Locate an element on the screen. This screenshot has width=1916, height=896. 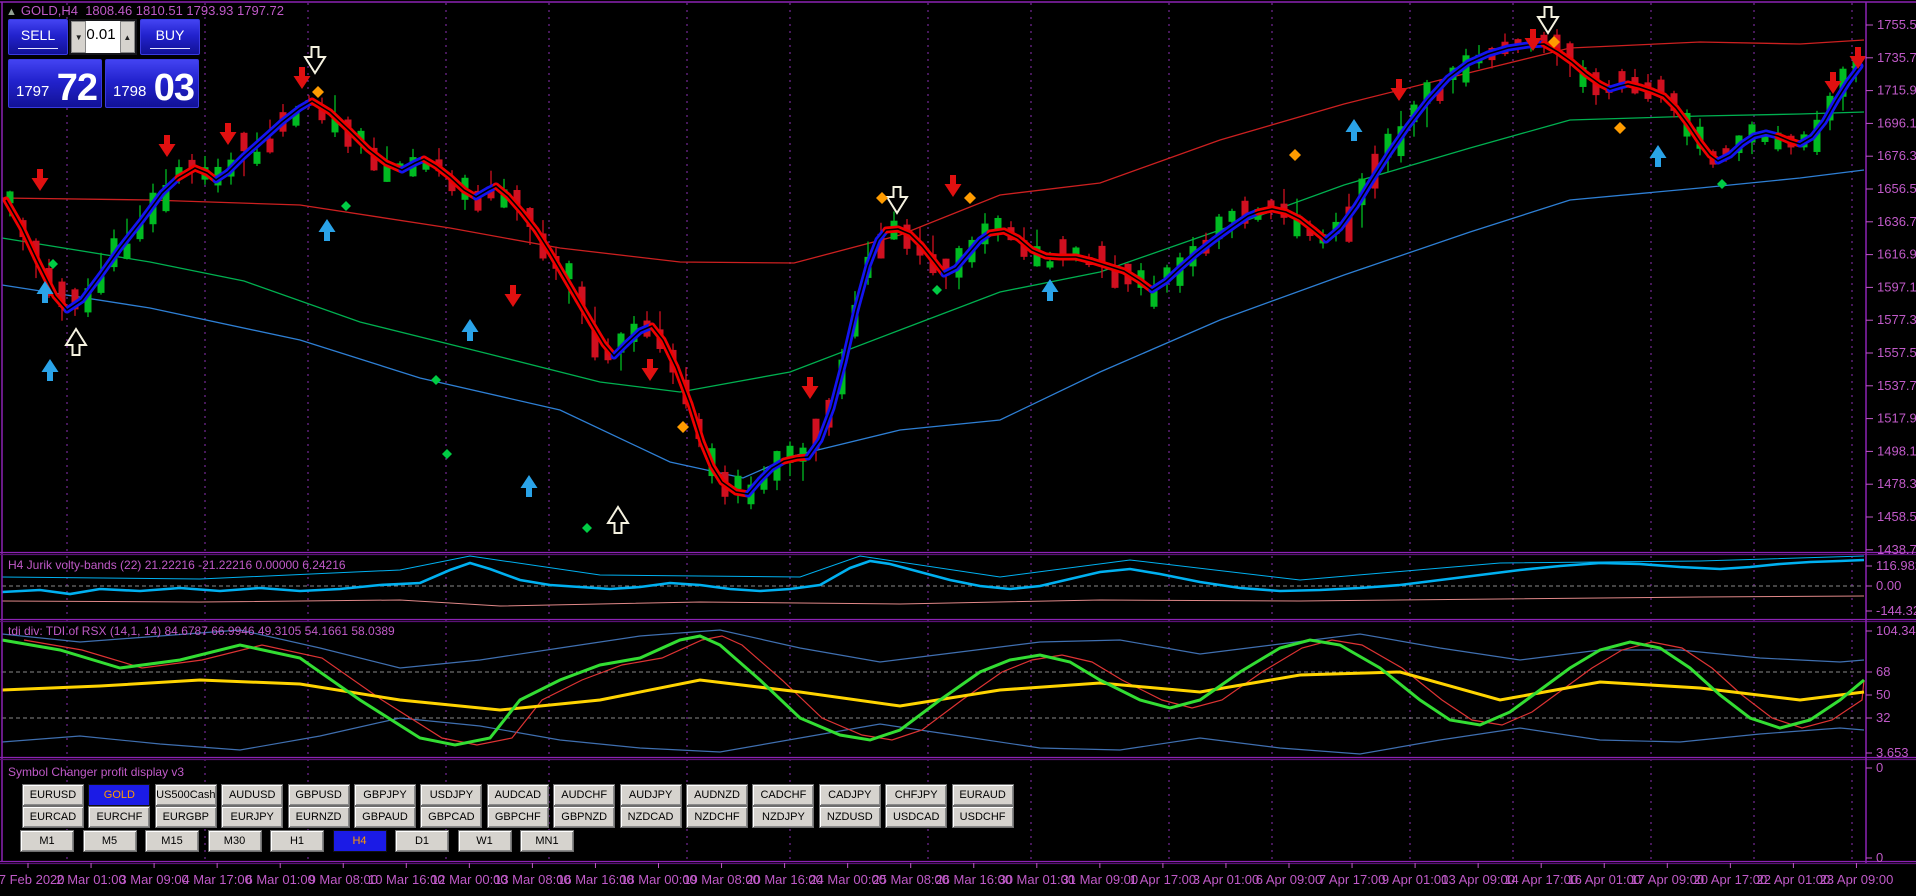
tdi-base-line is located at coordinates (933, 691).